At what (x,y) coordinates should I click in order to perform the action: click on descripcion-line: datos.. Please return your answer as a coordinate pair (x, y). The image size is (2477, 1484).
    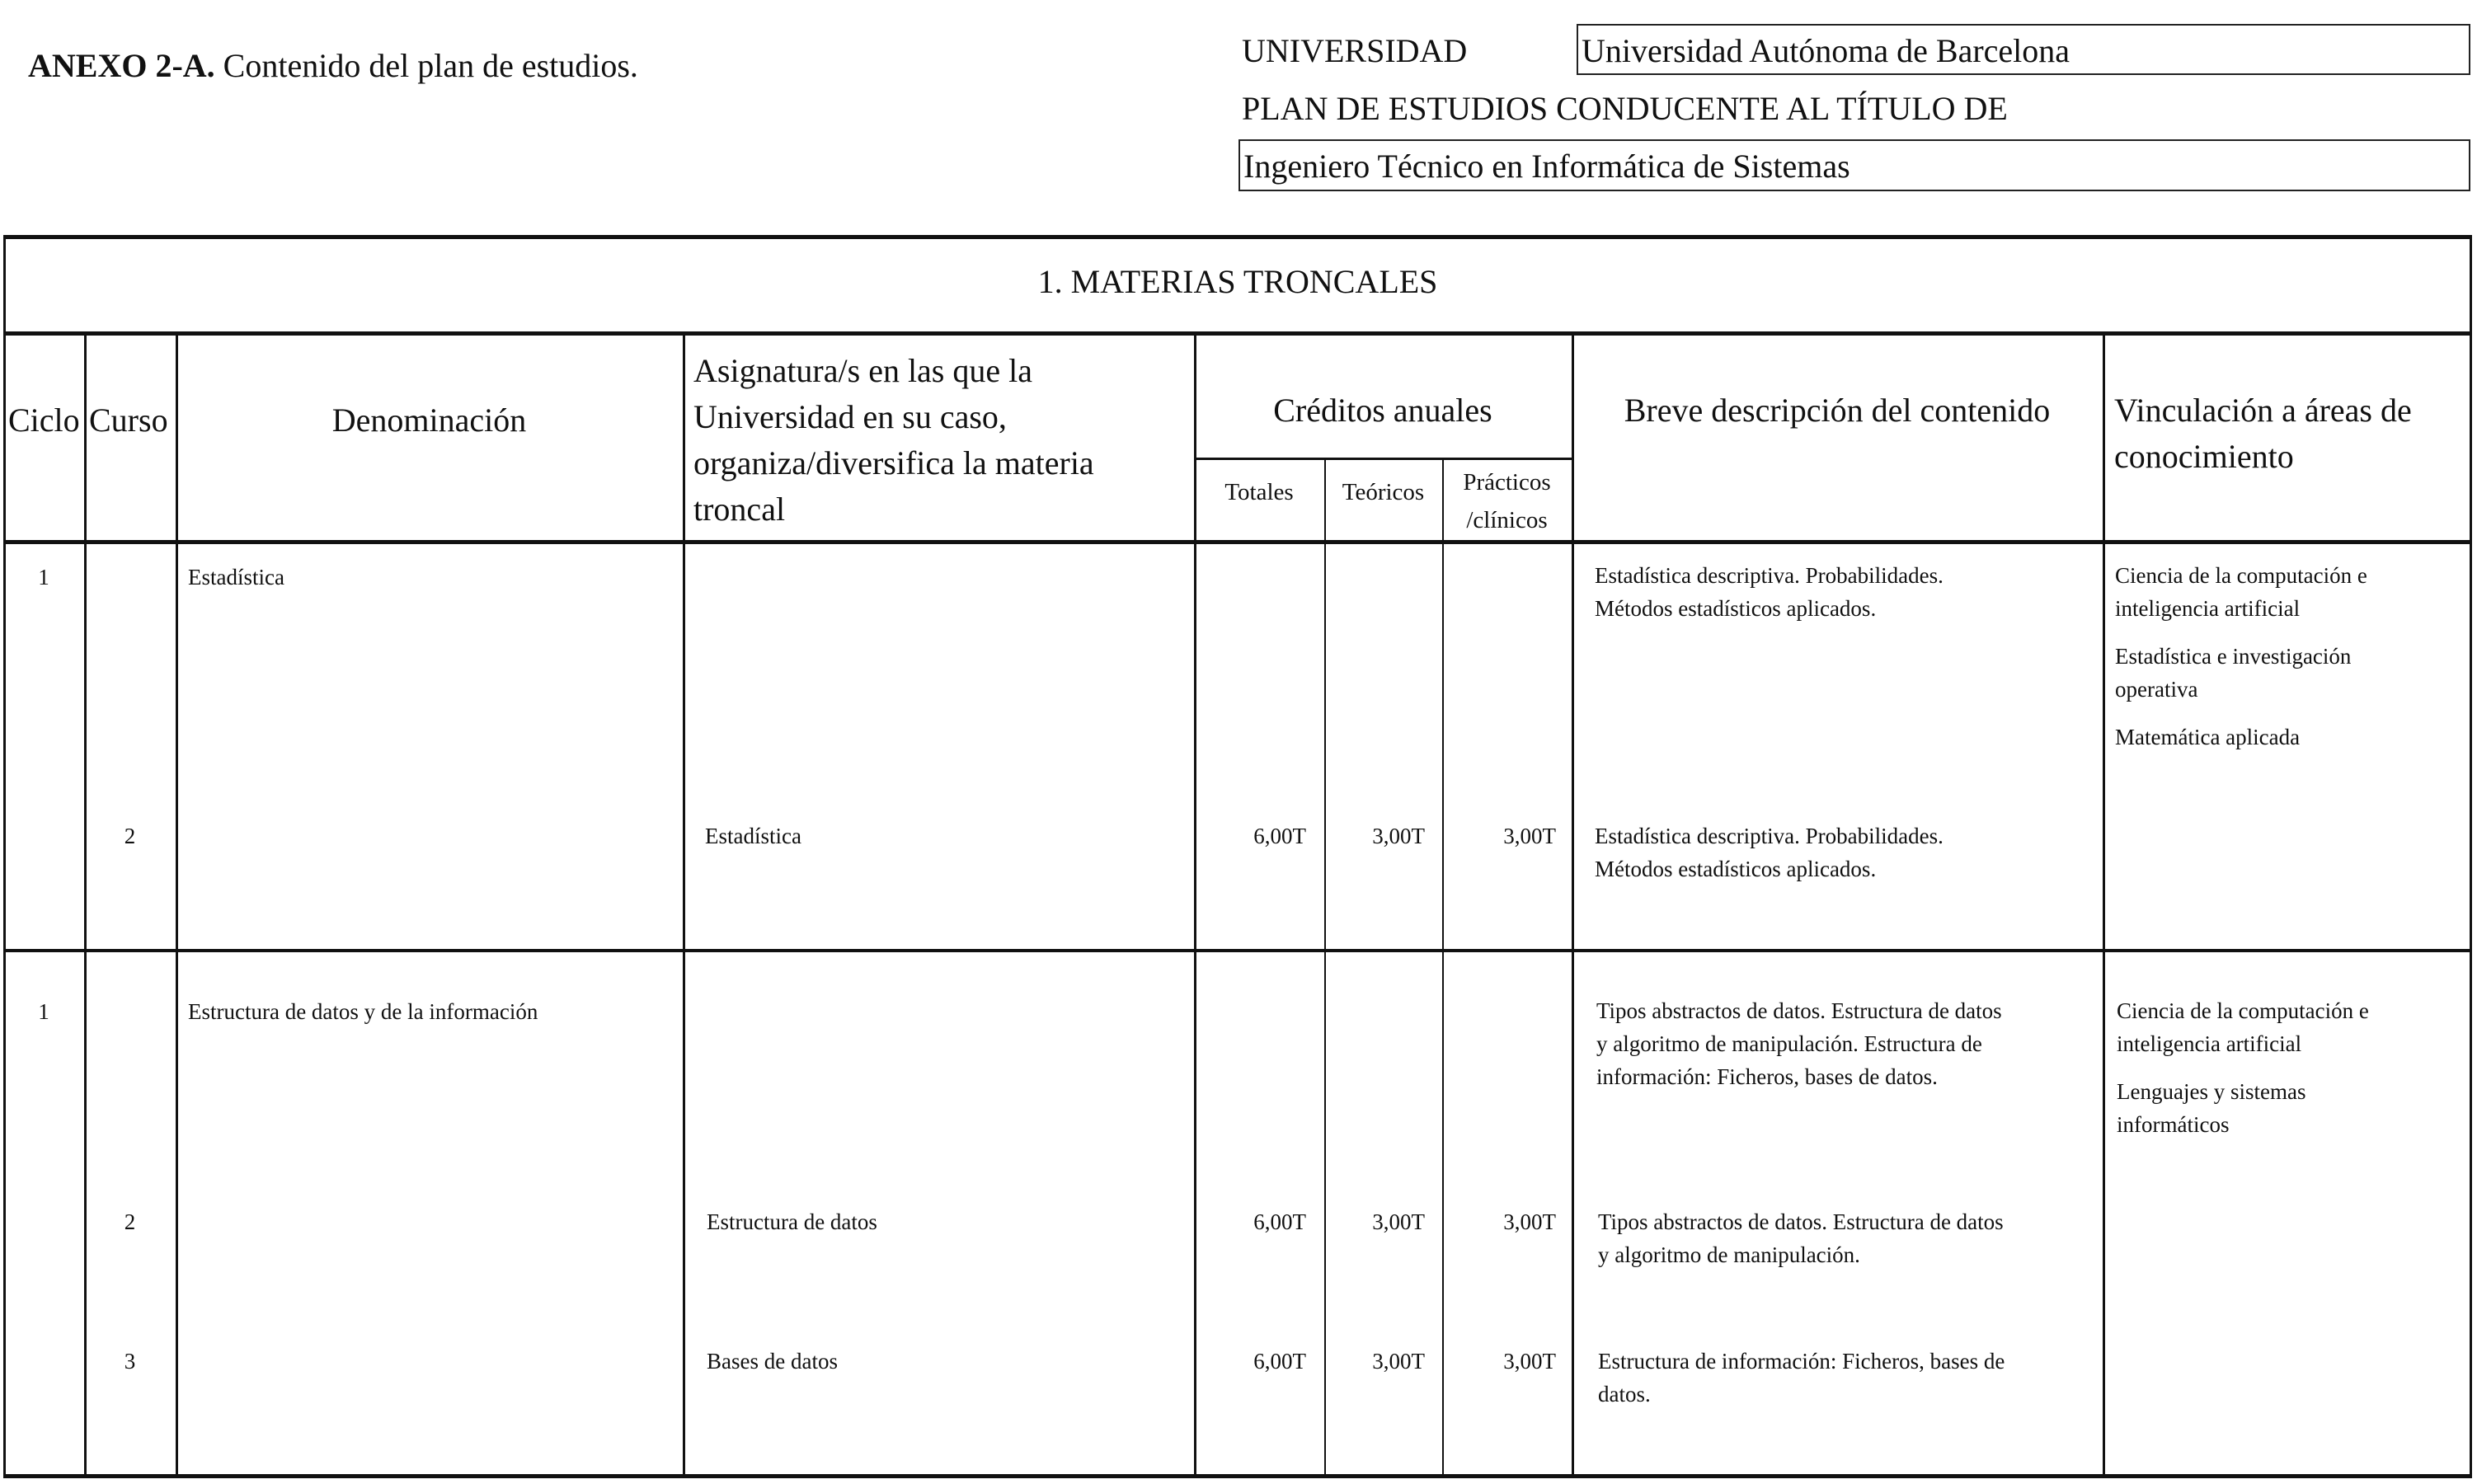
    Looking at the image, I should click on (1624, 1394).